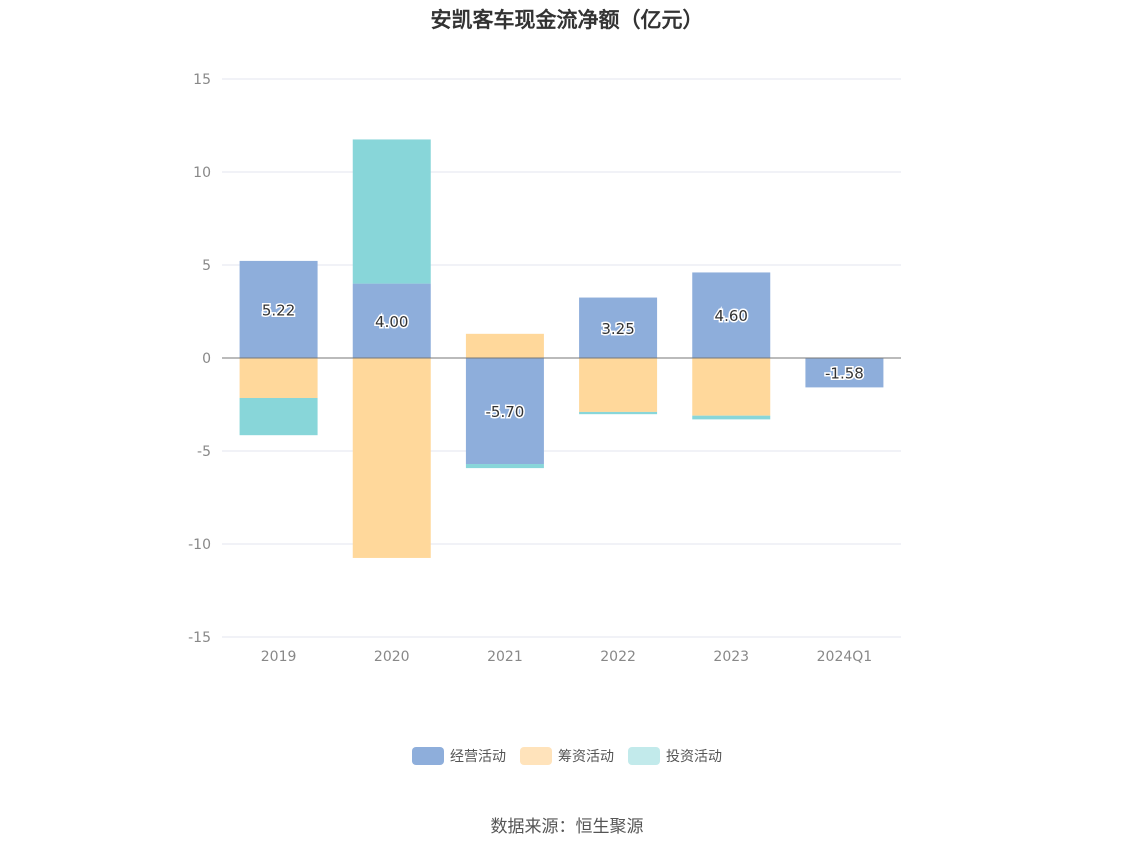  I want to click on y-tick-label: -15, so click(199, 638).